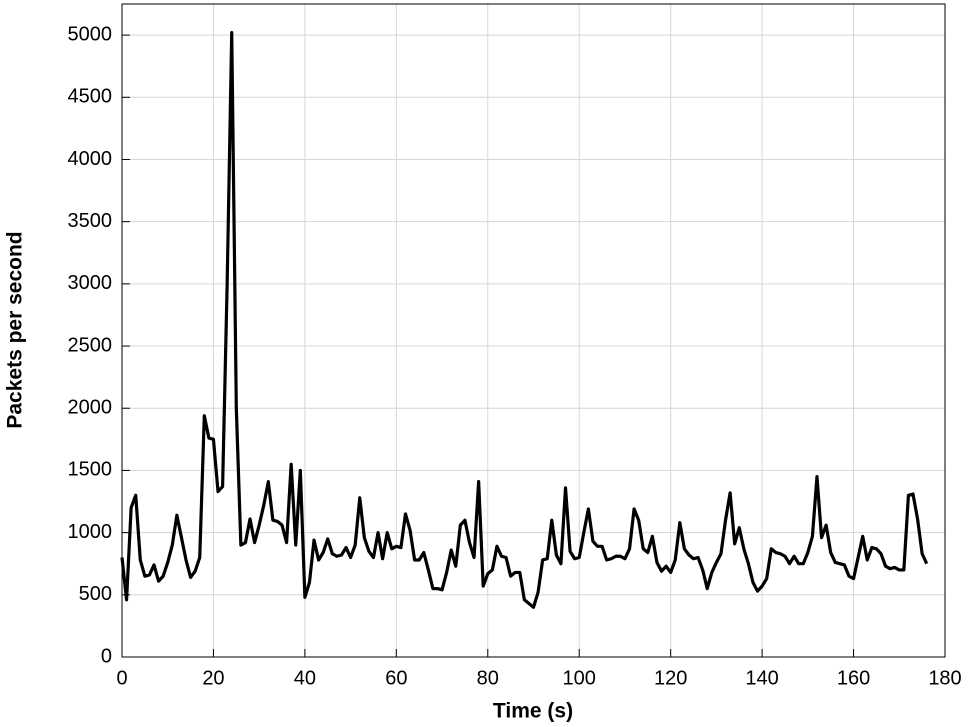  What do you see at coordinates (95, 594) in the screenshot?
I see `y-tick-label: 500` at bounding box center [95, 594].